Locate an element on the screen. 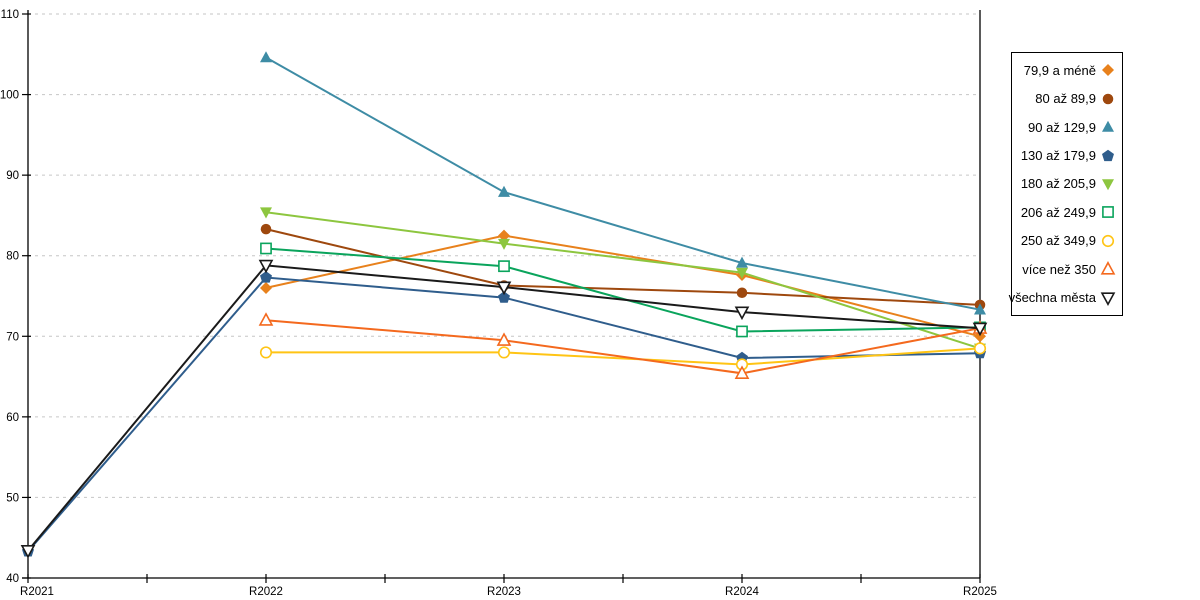 Image resolution: width=1200 pixels, height=600 pixels. y-tick-label: 40 is located at coordinates (12, 579).